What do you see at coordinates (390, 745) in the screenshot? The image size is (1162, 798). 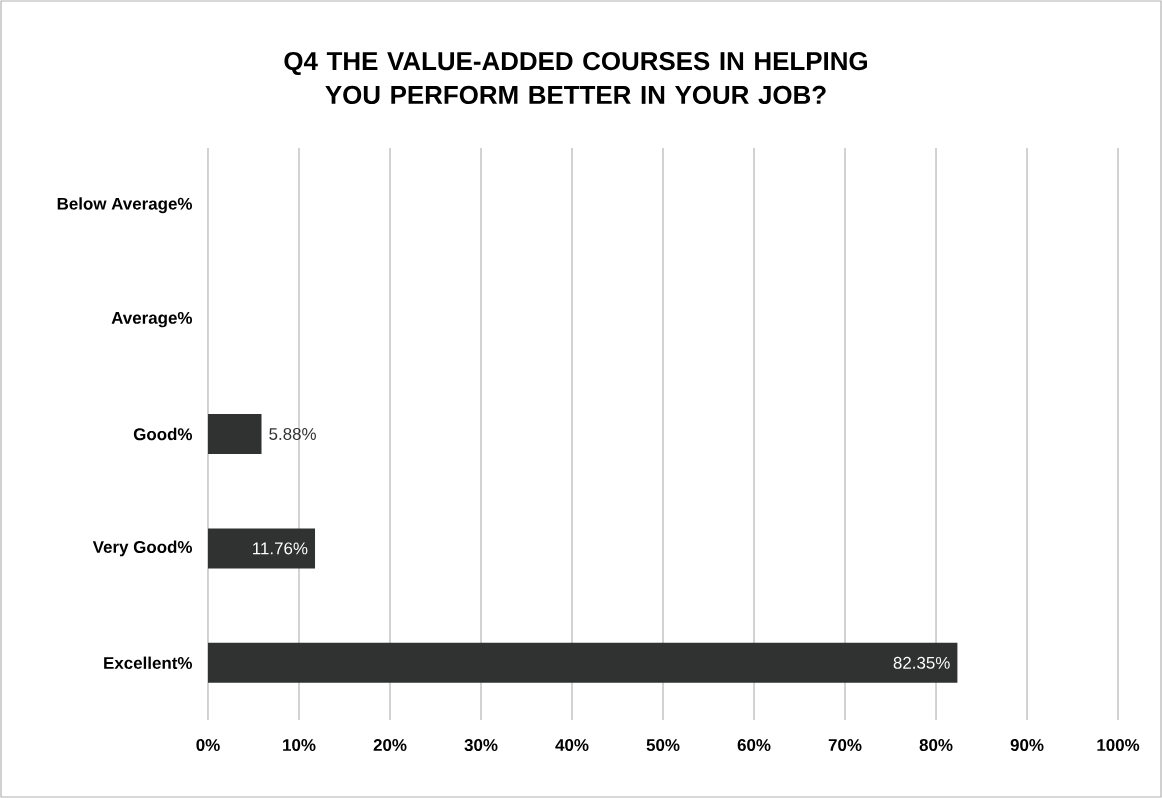 I see `x-tick-label: 20%` at bounding box center [390, 745].